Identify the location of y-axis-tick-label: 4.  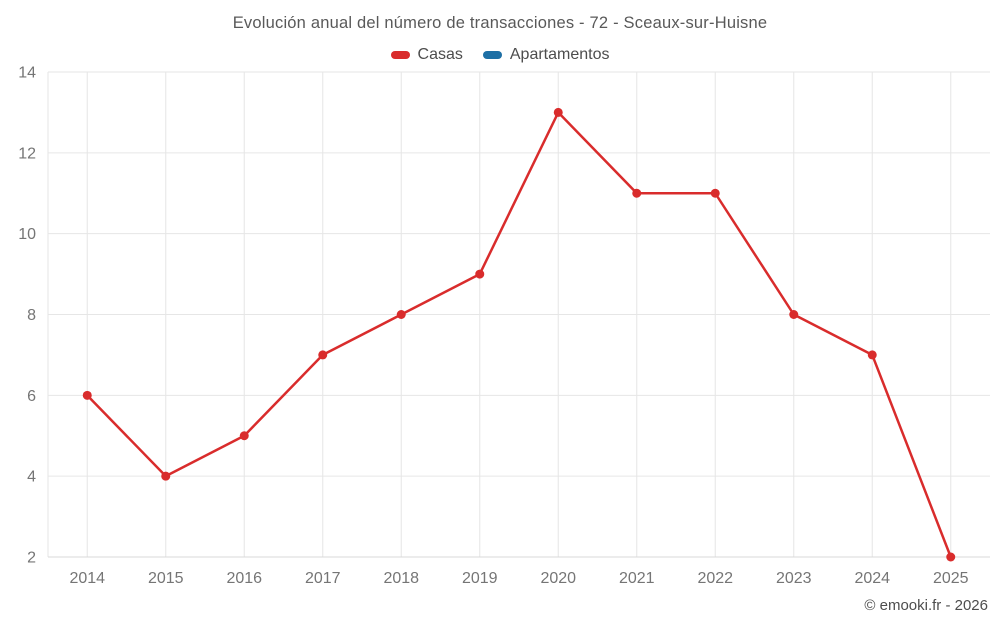
(31, 477).